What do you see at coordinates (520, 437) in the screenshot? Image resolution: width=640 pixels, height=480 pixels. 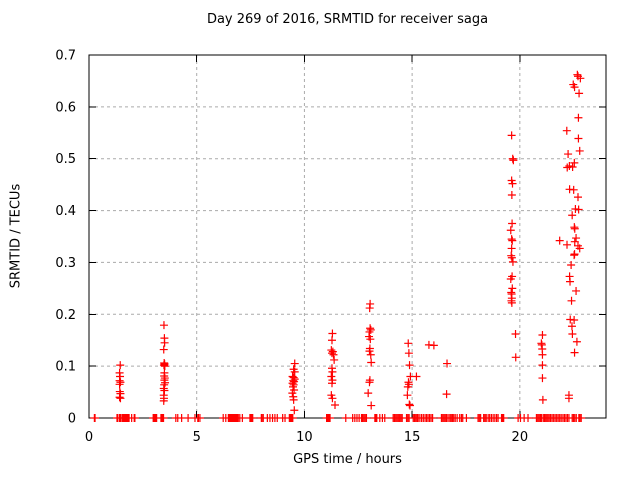 I see `x-tick-label: 20` at bounding box center [520, 437].